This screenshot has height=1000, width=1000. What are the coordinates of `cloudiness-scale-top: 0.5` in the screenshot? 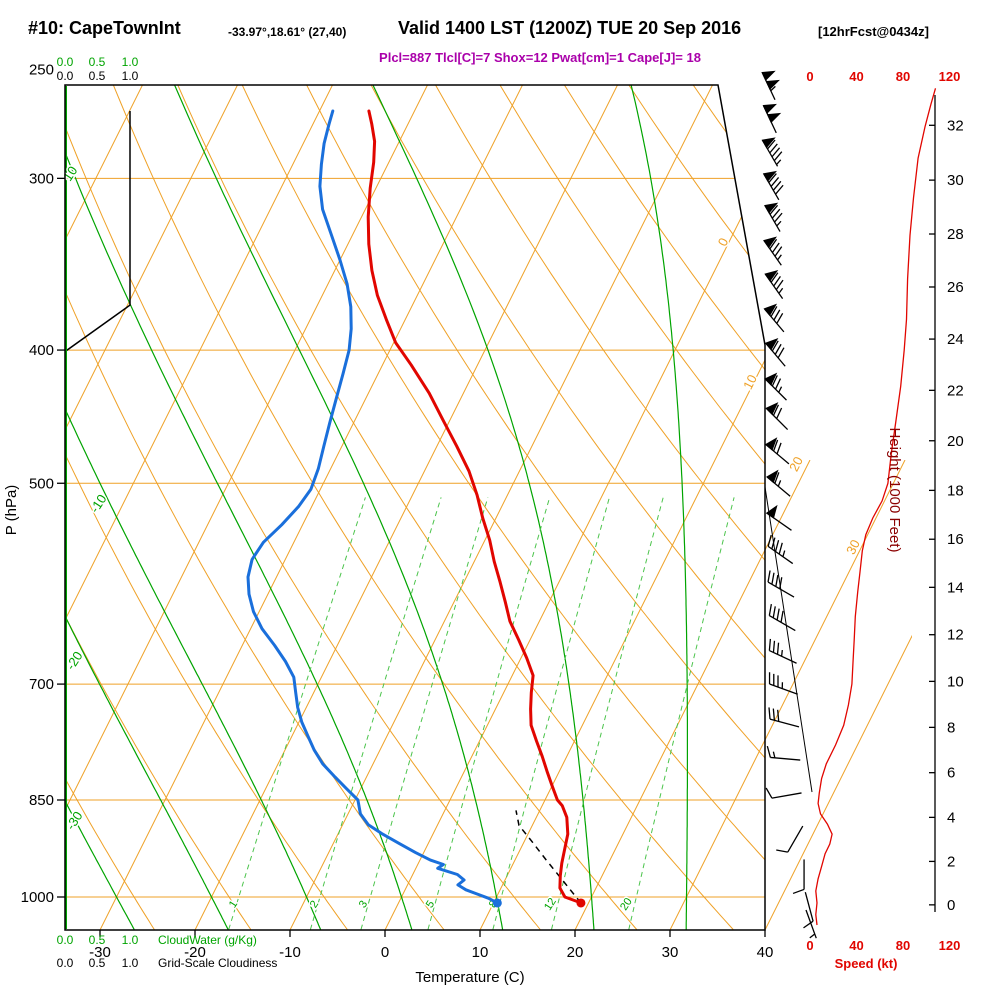 It's located at (97, 76).